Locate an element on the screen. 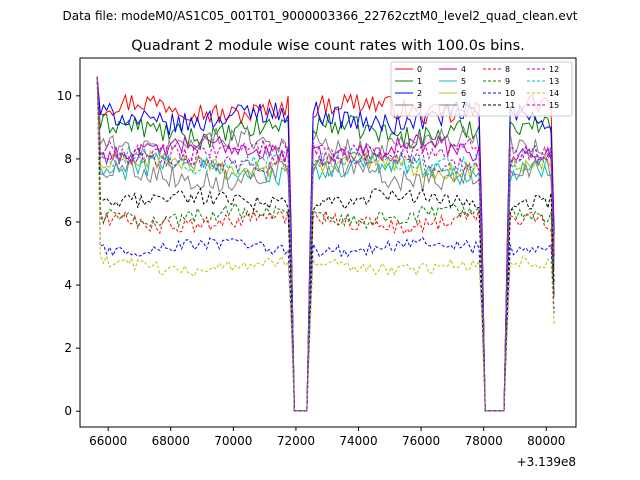 The image size is (640, 480). legend-label: 11 is located at coordinates (510, 105).